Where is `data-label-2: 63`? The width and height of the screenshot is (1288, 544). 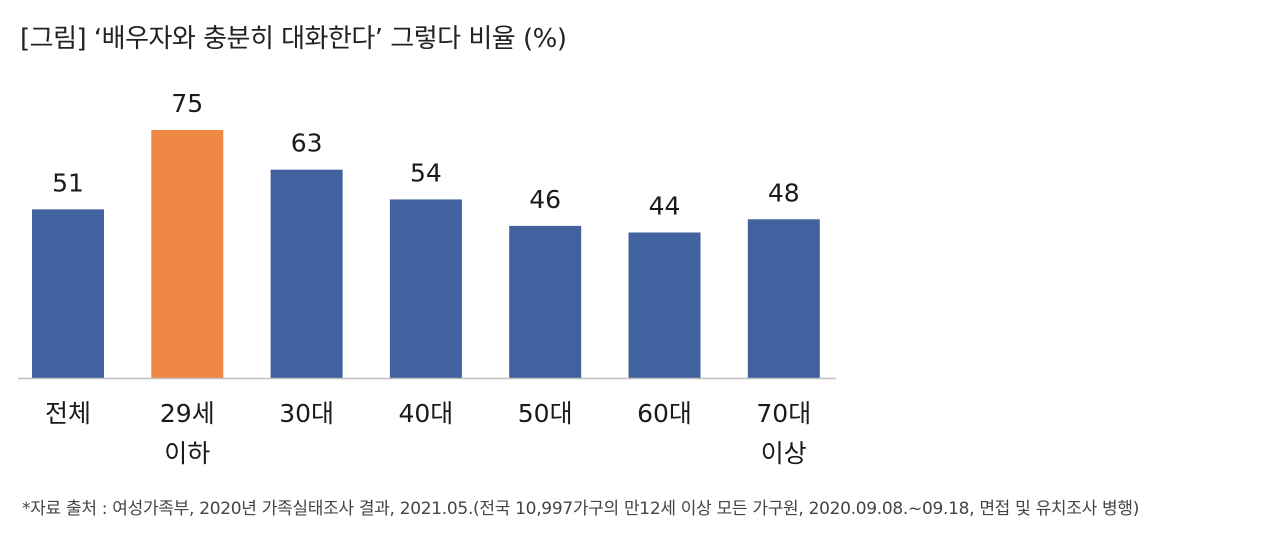 data-label-2: 63 is located at coordinates (307, 143).